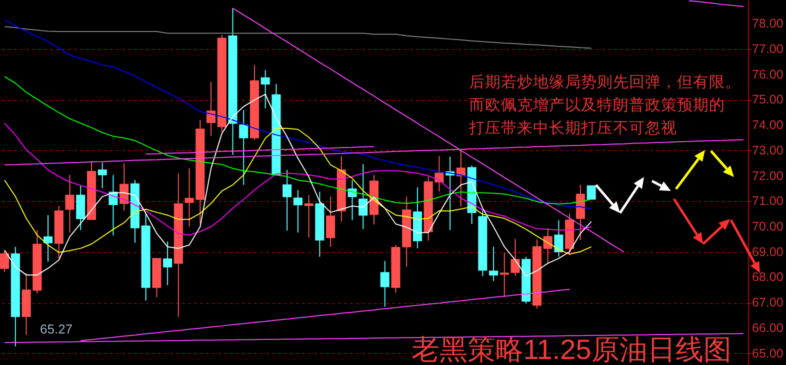 The height and width of the screenshot is (365, 786). What do you see at coordinates (768, 99) in the screenshot?
I see `y-tick-label: 75.00` at bounding box center [768, 99].